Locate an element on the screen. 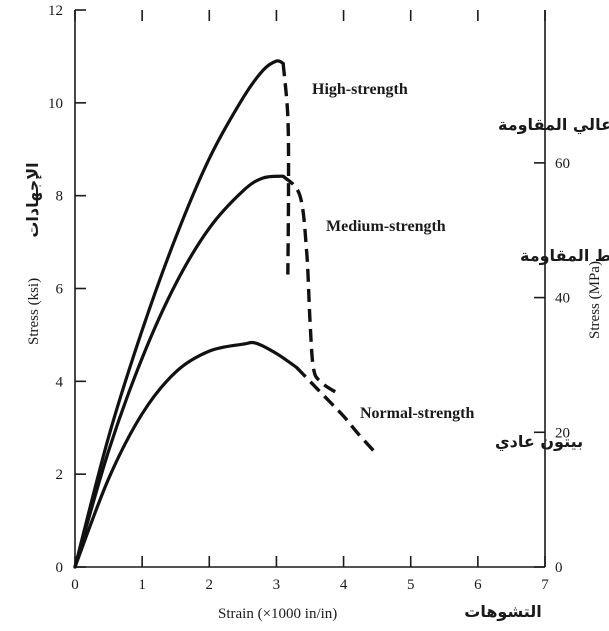 This screenshot has width=609, height=631. curve-normal-strength-dashed is located at coordinates (335, 409).